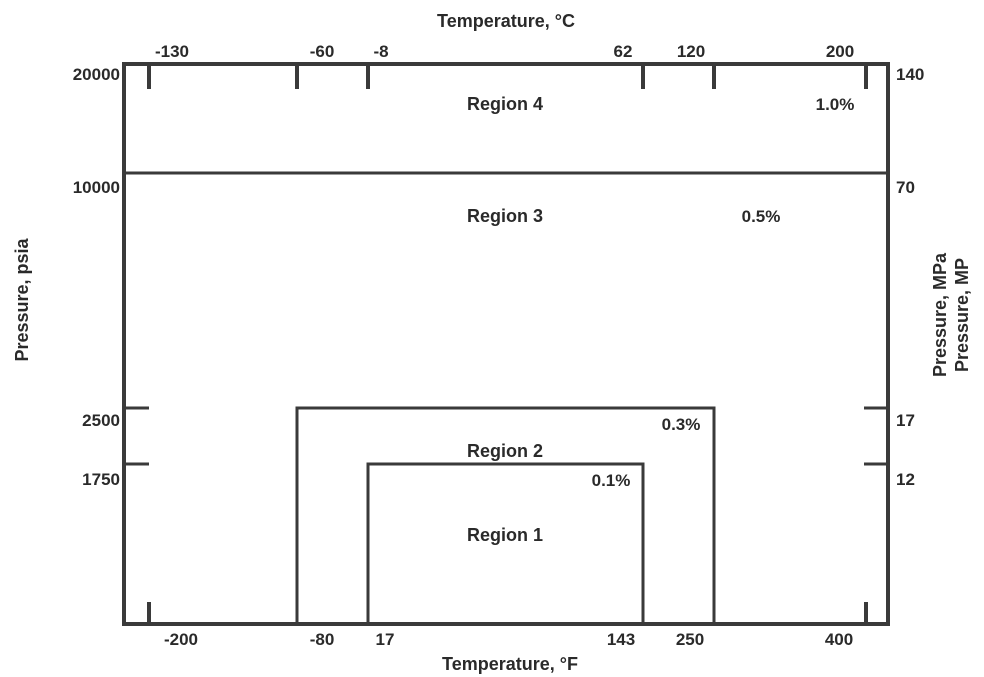 Image resolution: width=984 pixels, height=677 pixels. Describe the element at coordinates (905, 420) in the screenshot. I see `right-tick-label: 17` at that location.